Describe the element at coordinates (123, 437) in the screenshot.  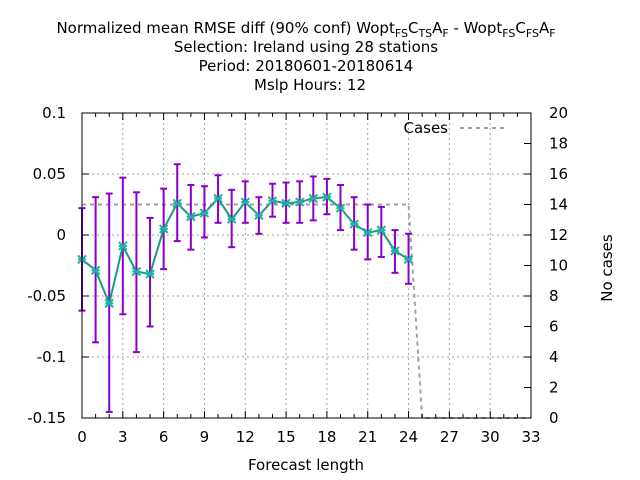
I see `x-tick-label-1: 3` at that location.